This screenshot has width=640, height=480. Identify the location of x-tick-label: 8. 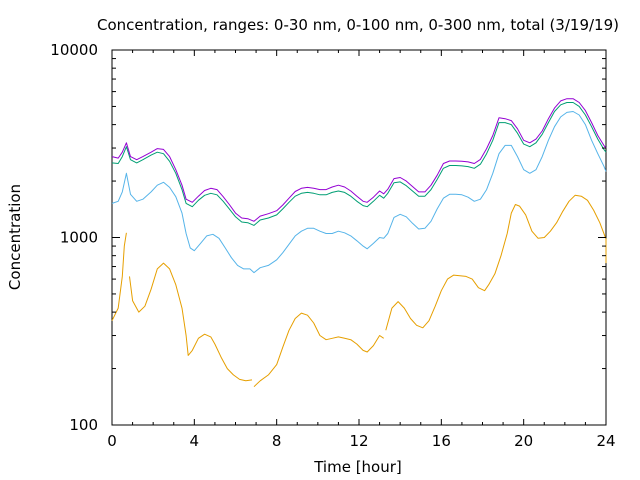
(277, 441).